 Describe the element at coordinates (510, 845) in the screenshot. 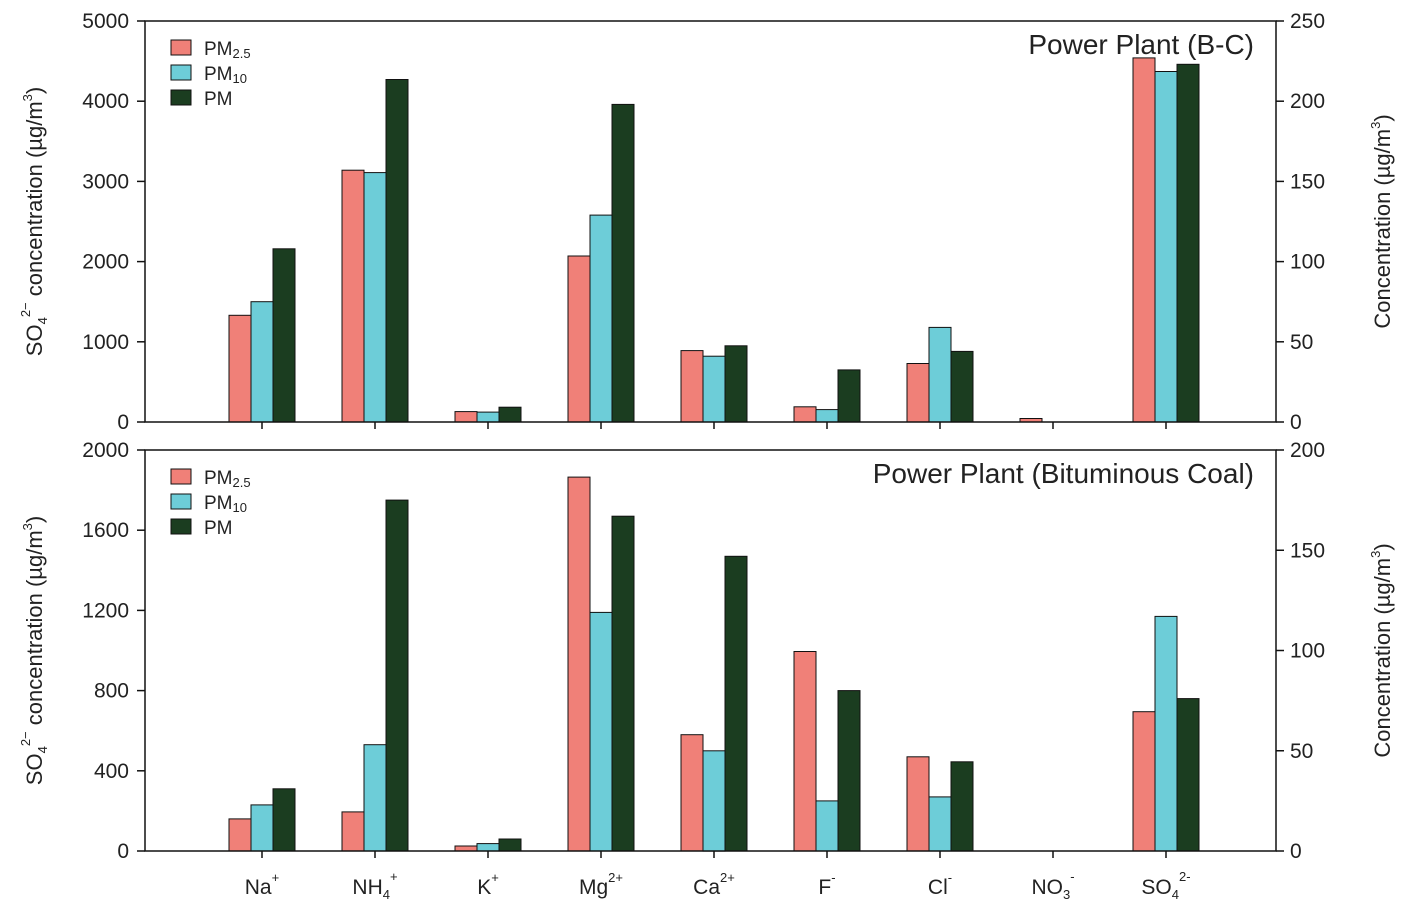

I see `bar-PM-K+` at that location.